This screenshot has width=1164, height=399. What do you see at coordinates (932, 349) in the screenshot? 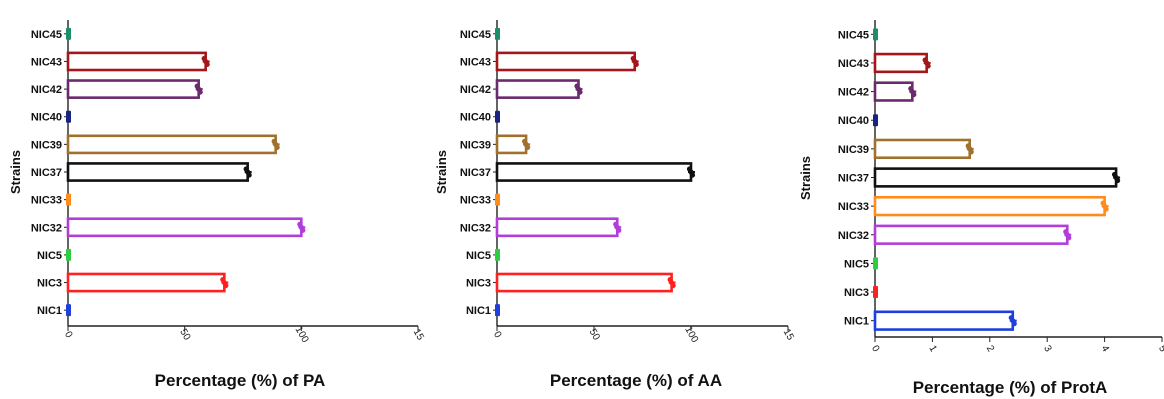
I see `x-tick-label: 1` at bounding box center [932, 349].